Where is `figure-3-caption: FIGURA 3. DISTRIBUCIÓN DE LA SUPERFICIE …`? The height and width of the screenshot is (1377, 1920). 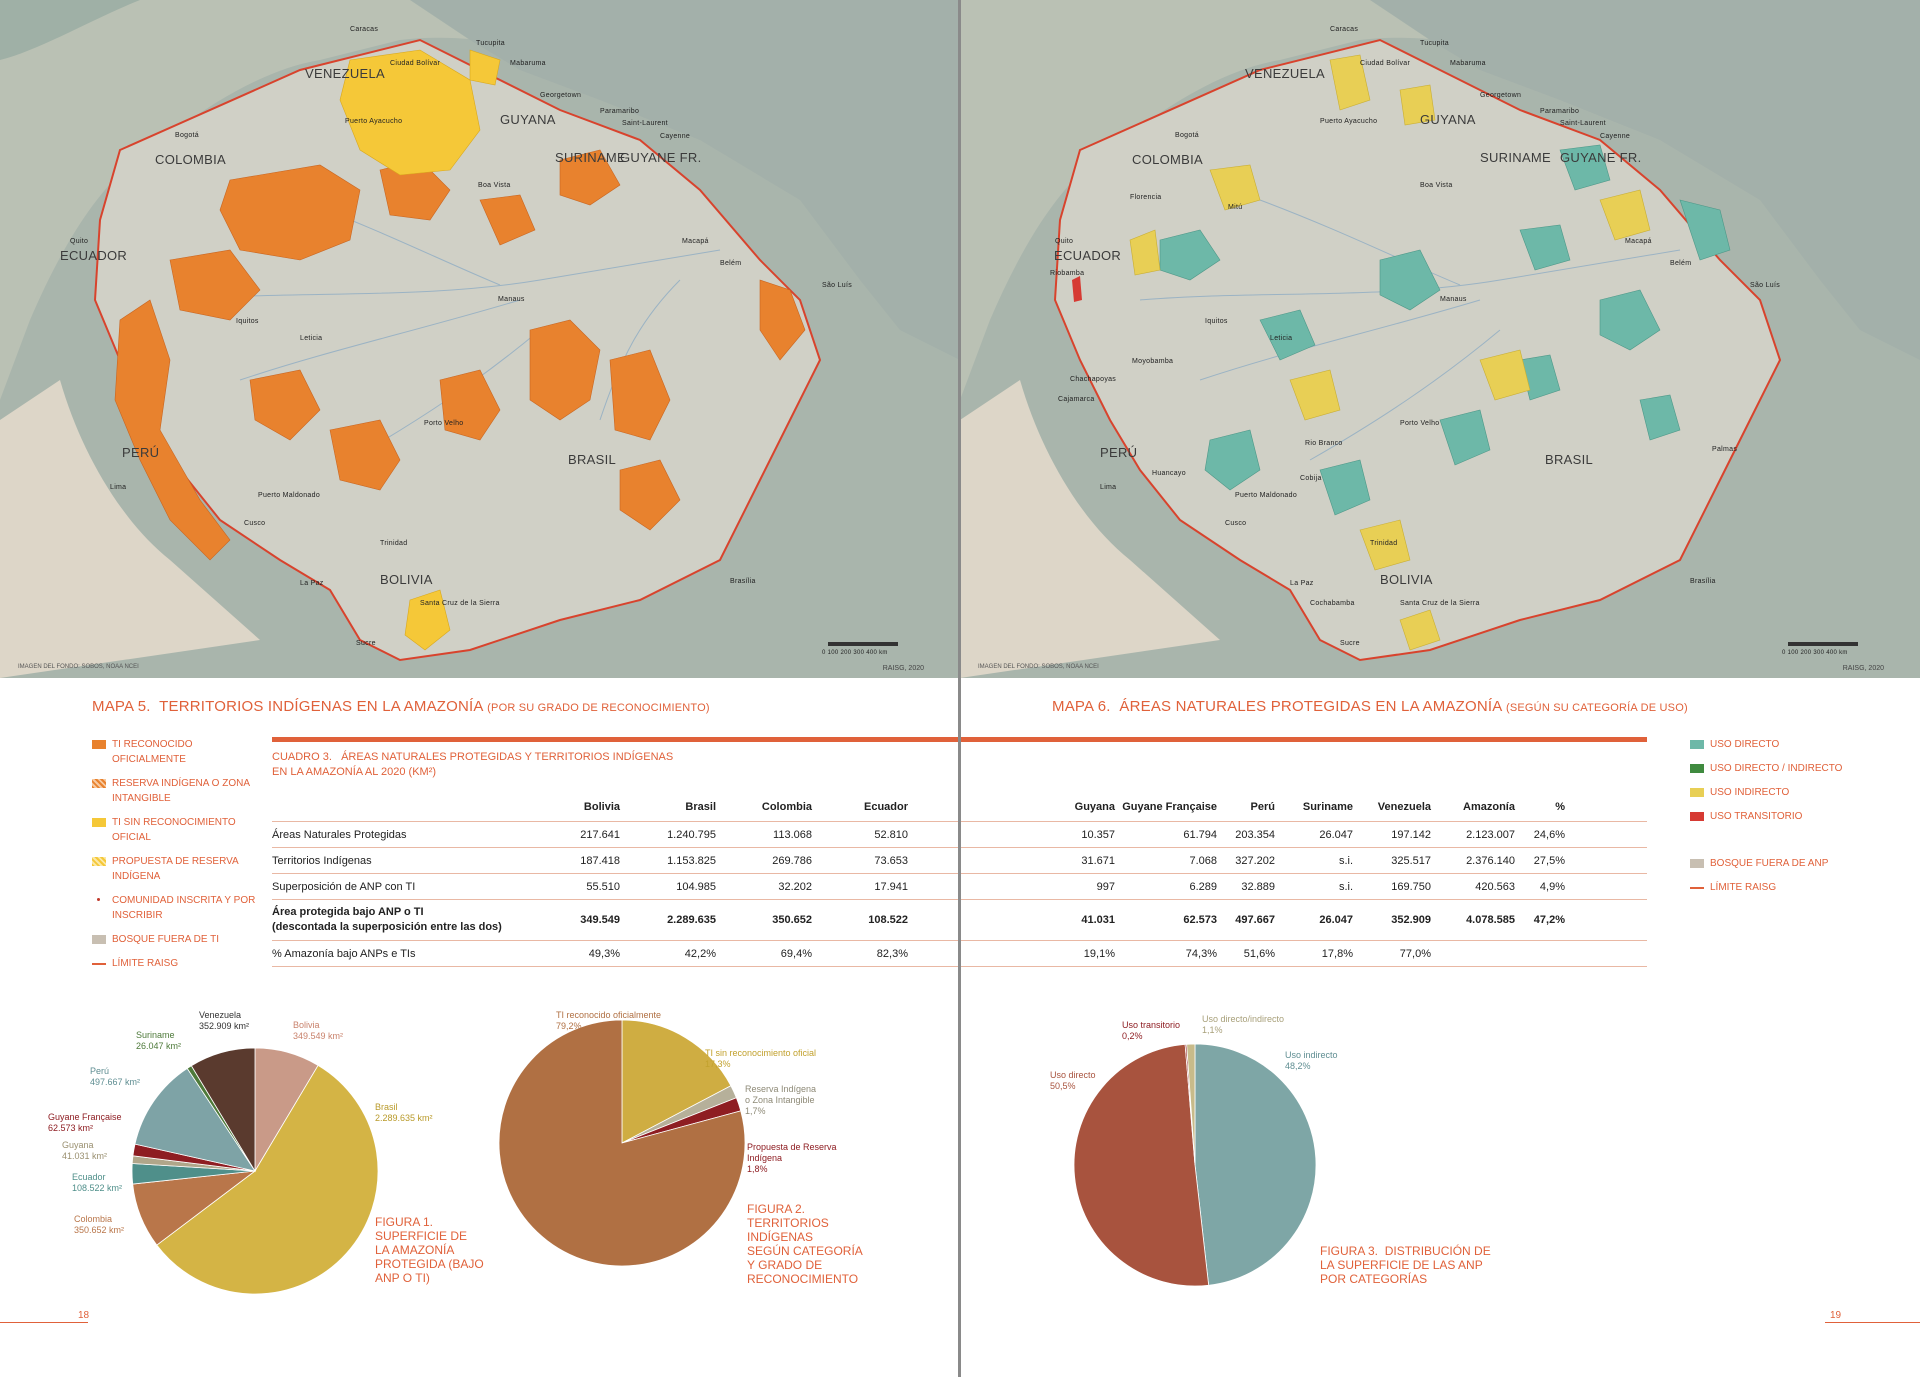 figure-3-caption: FIGURA 3. DISTRIBUCIÓN DE LA SUPERFICIE … is located at coordinates (1405, 1265).